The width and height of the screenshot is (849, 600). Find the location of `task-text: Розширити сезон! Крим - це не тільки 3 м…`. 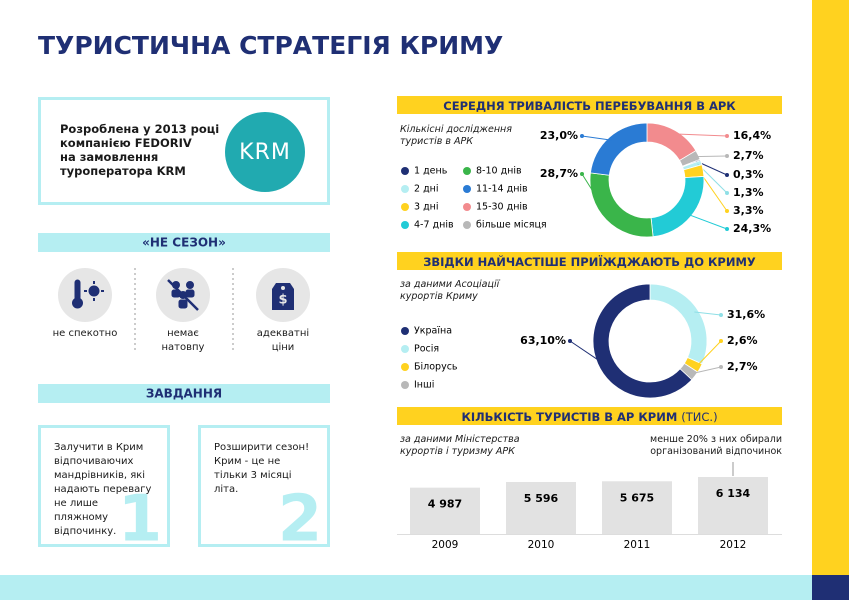

task-text: Розширити сезон! Крим - це не тільки 3 м… is located at coordinates (262, 468).